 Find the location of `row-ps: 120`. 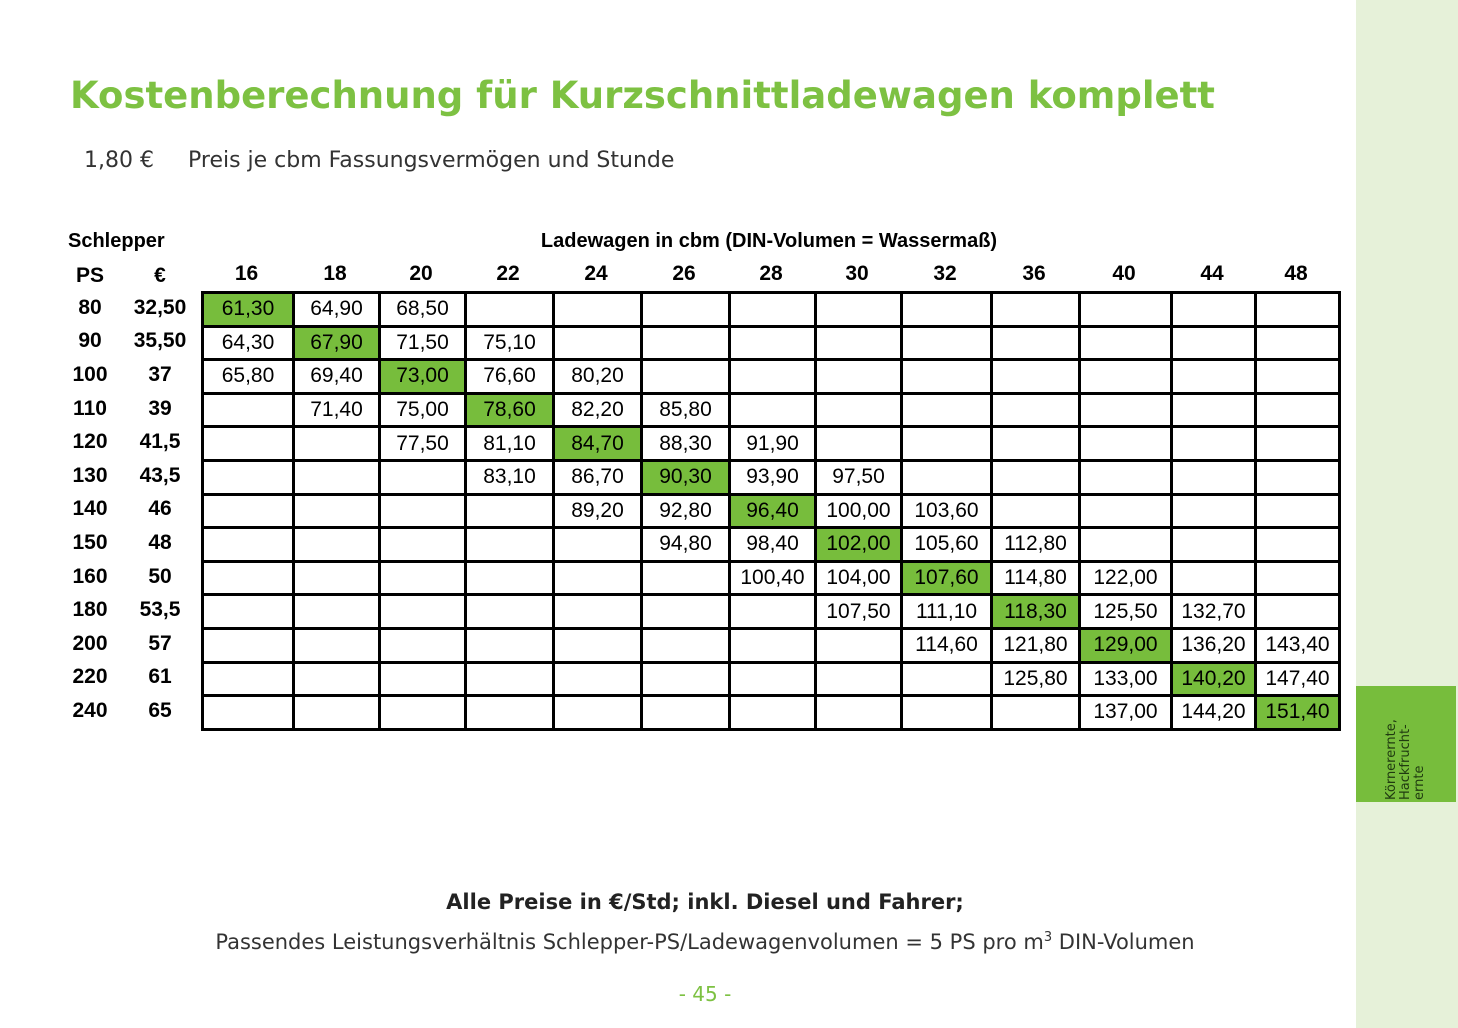

row-ps: 120 is located at coordinates (90, 442).